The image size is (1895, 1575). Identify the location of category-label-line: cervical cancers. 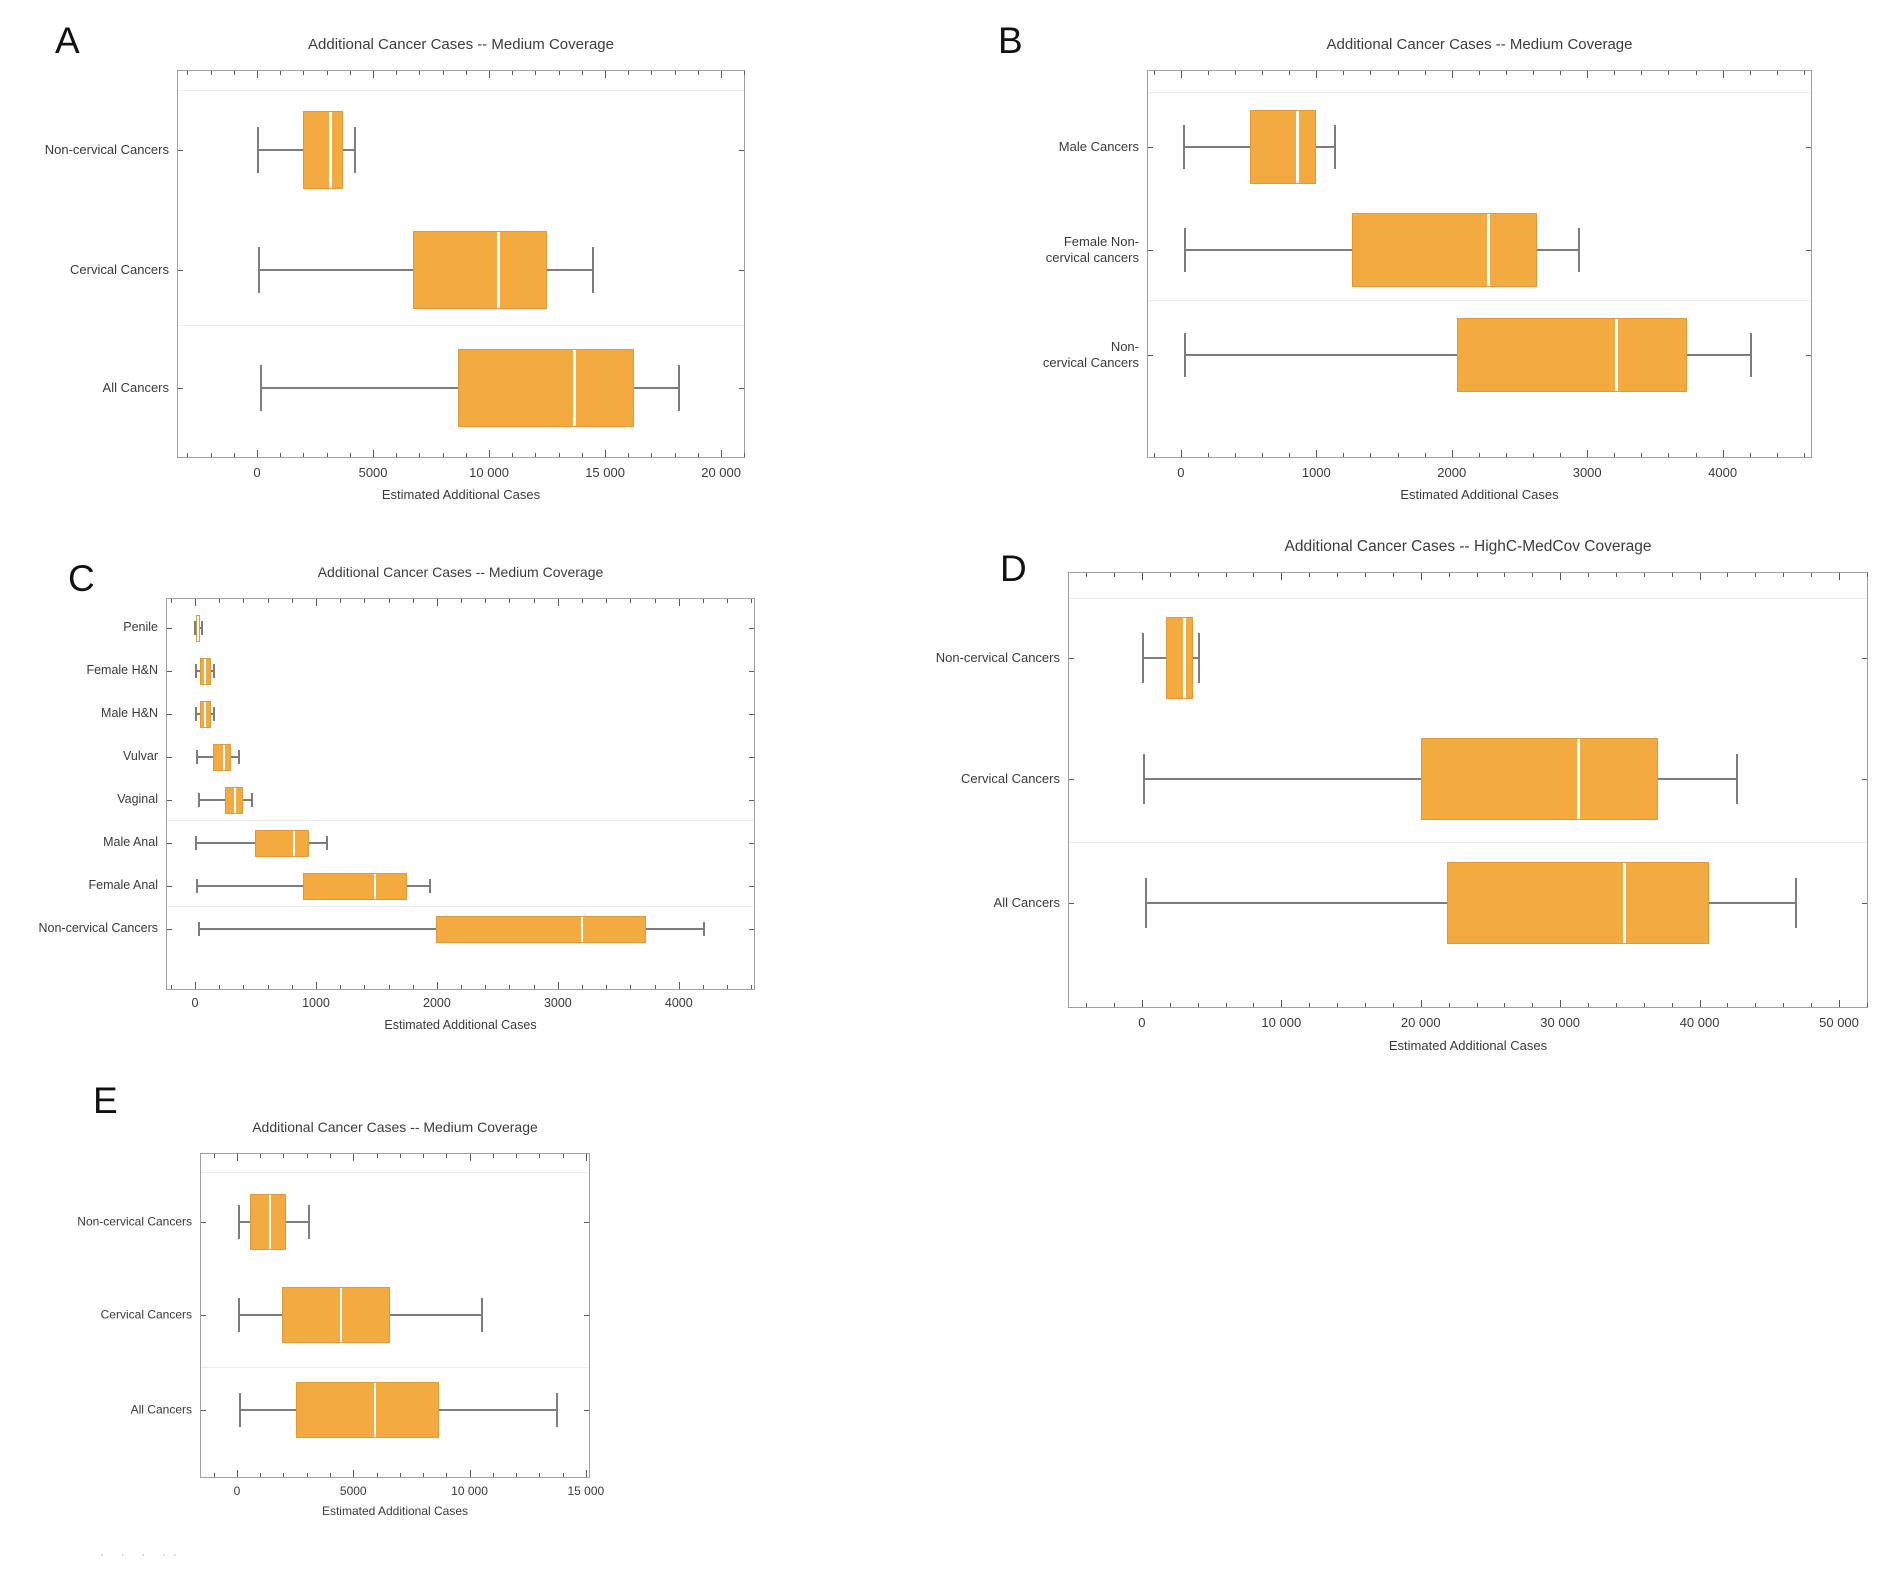
(1092, 257).